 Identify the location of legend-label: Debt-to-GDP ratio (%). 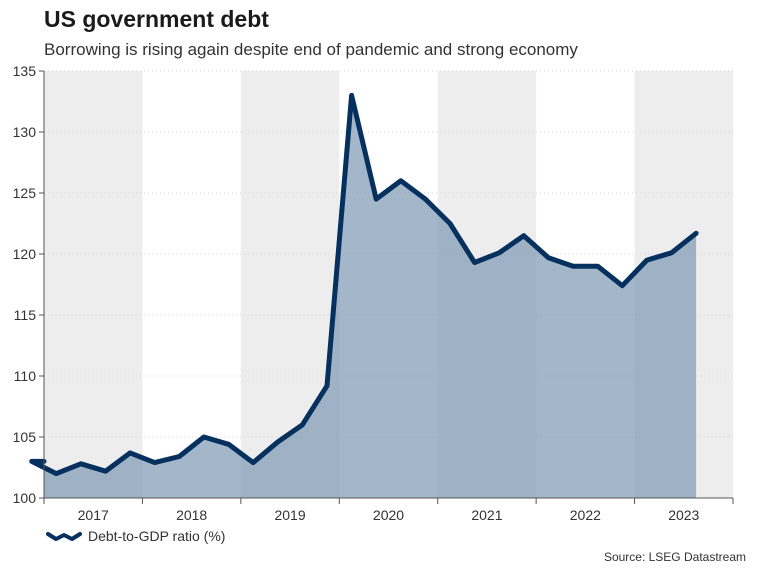
(157, 536).